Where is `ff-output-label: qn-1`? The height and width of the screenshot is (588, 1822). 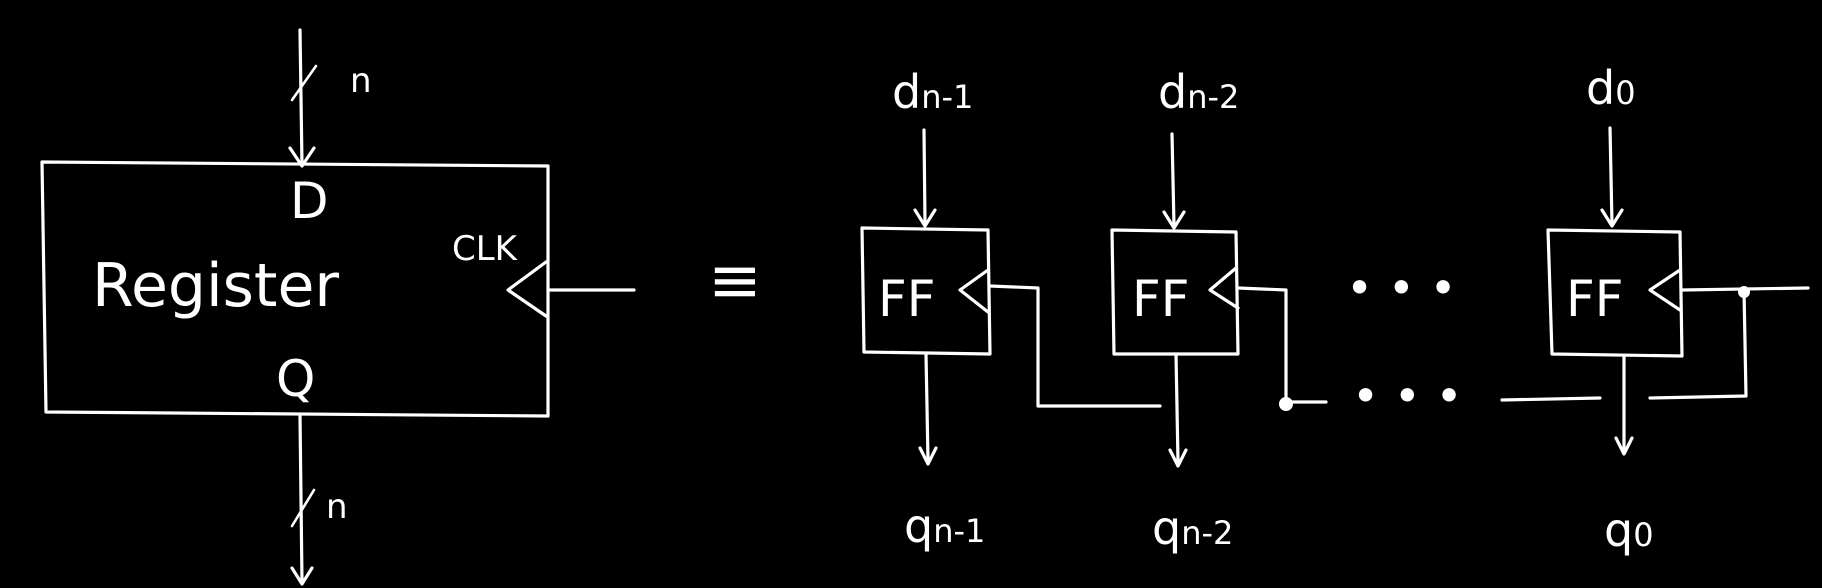 ff-output-label: qn-1 is located at coordinates (944, 526).